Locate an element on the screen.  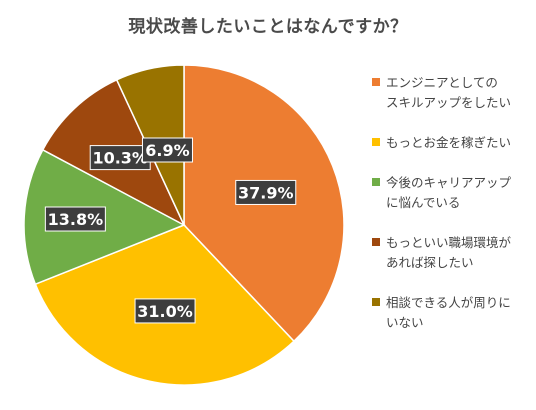
data-label: 10.3% is located at coordinates (120, 158).